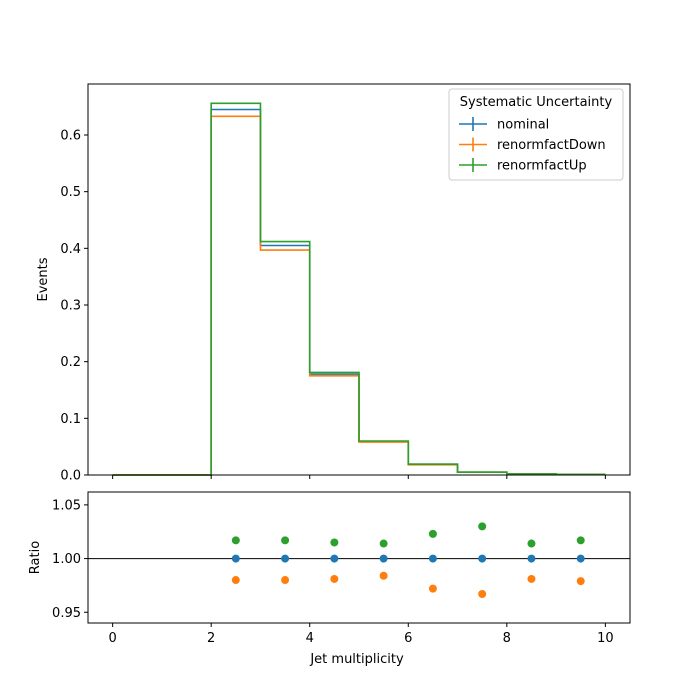 Image resolution: width=700 pixels, height=700 pixels. What do you see at coordinates (359, 477) in the screenshot?
I see `main-x-ticks` at bounding box center [359, 477].